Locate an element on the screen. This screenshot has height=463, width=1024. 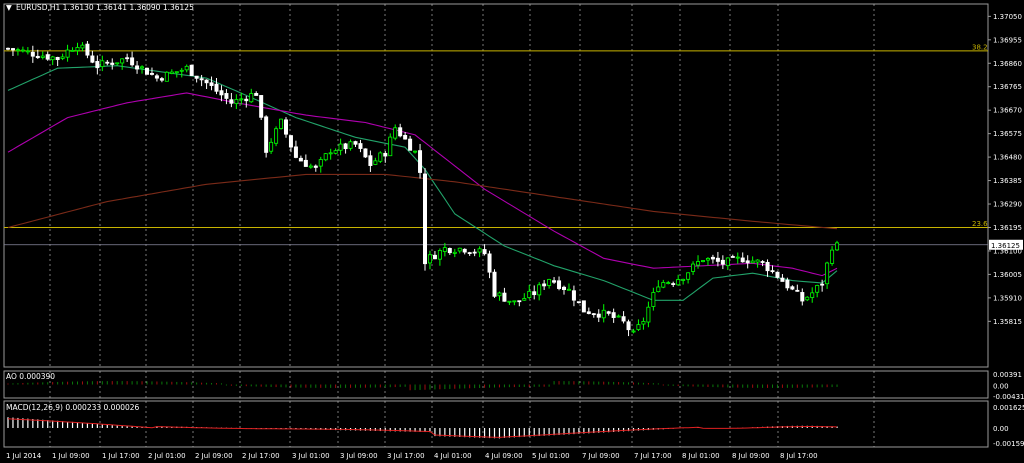
x-tick-label: 1 Jul 2014 is located at coordinates (24, 456).